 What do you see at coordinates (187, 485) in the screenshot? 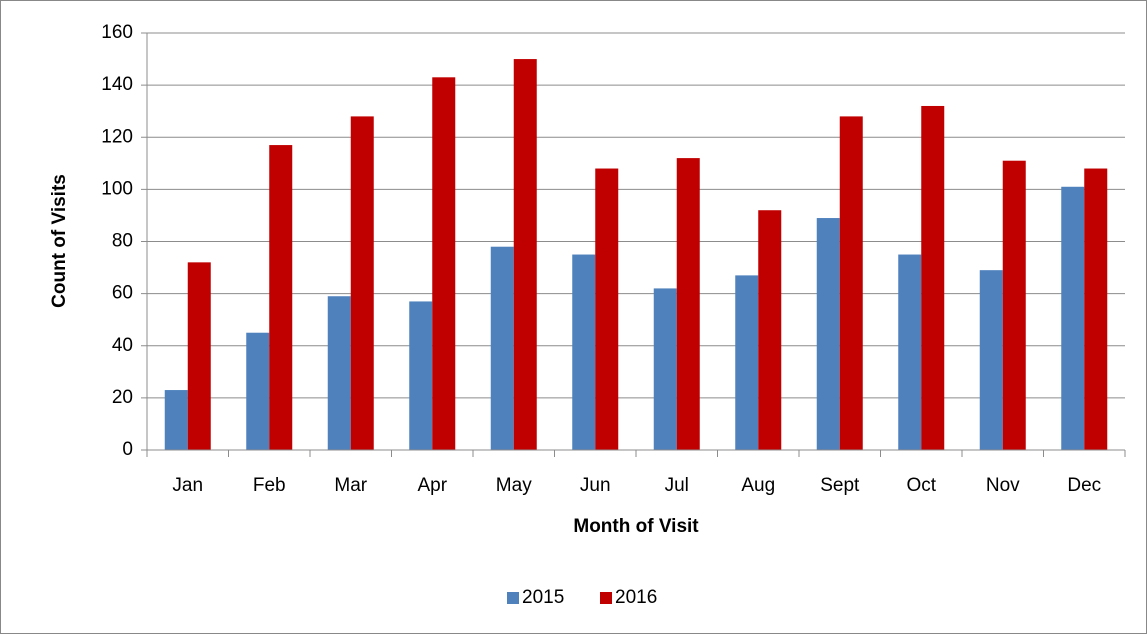
I see `x-tick-label: Jan` at bounding box center [187, 485].